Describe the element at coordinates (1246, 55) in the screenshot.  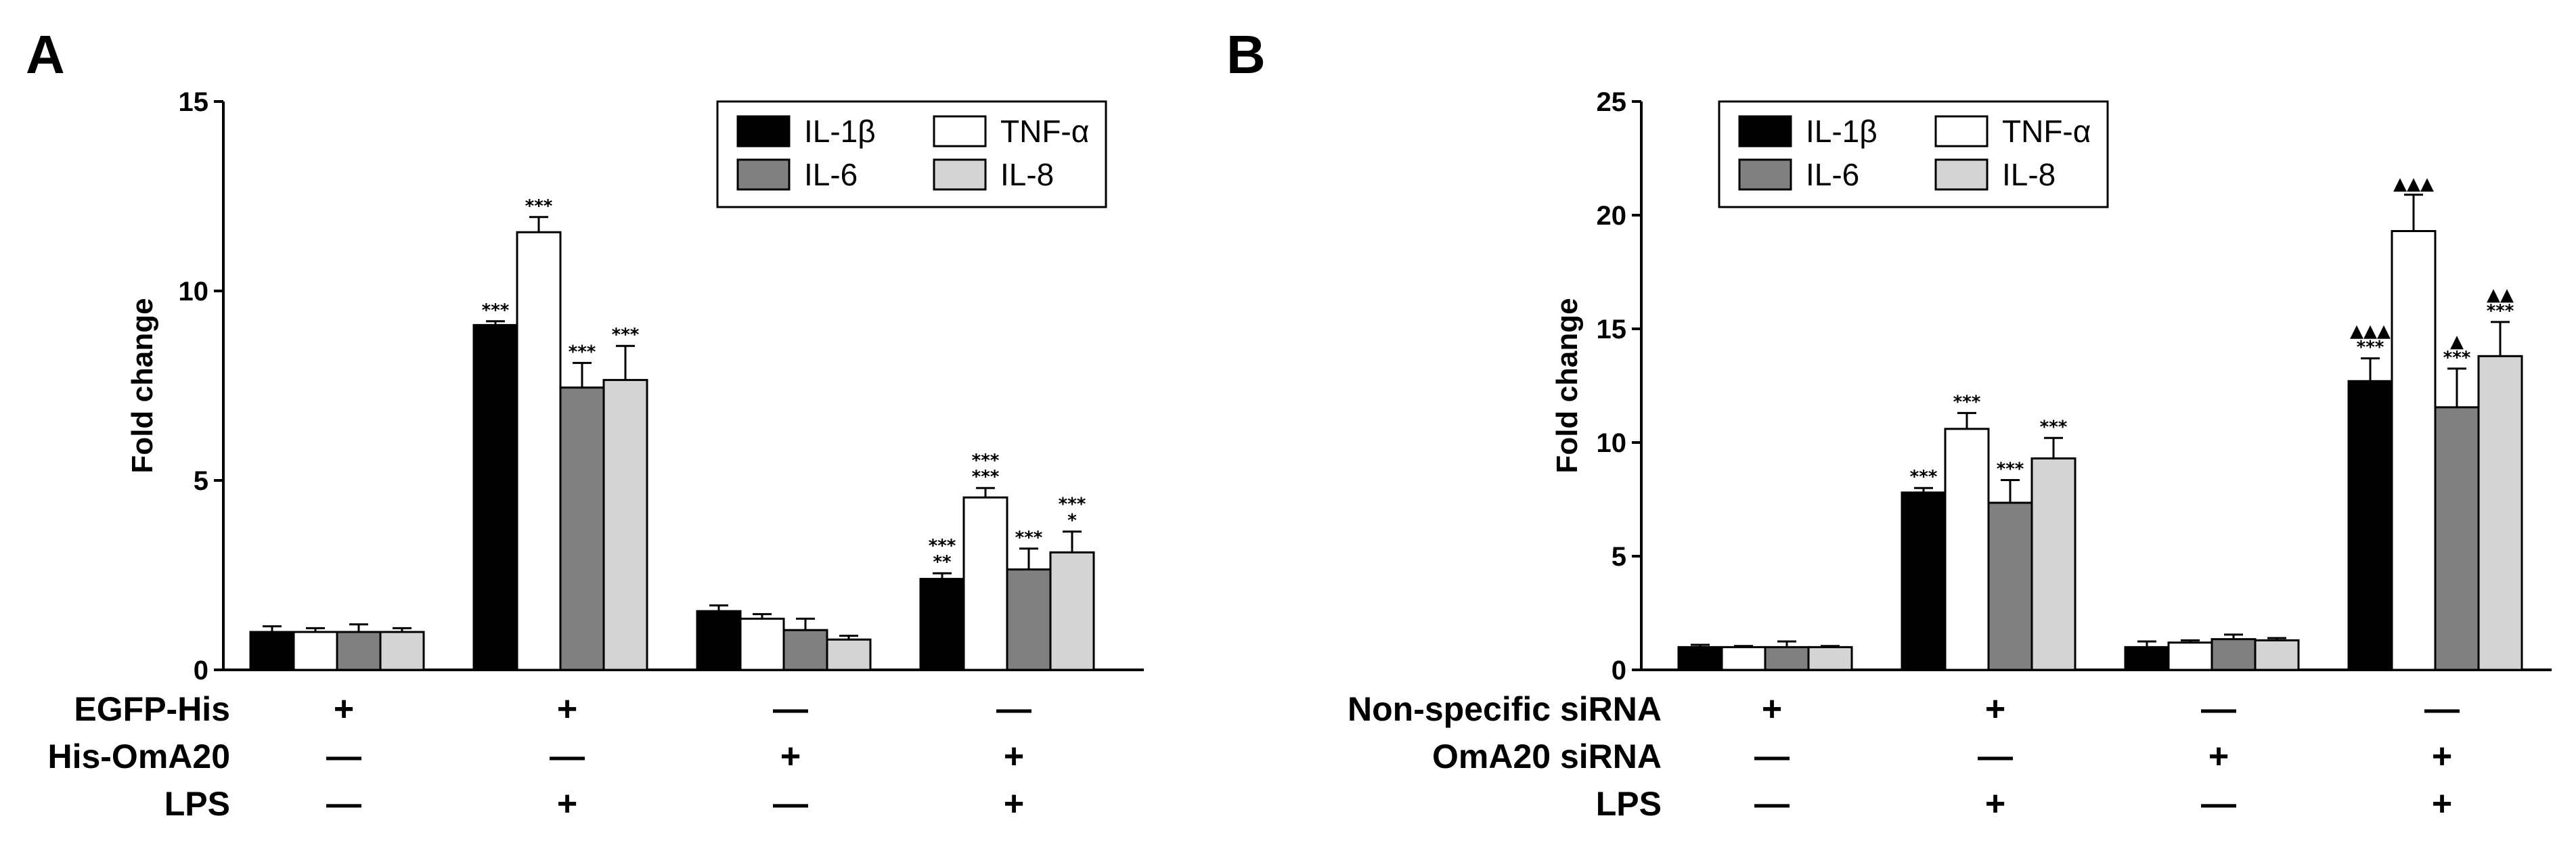
I see `panel-letter-b: B` at that location.